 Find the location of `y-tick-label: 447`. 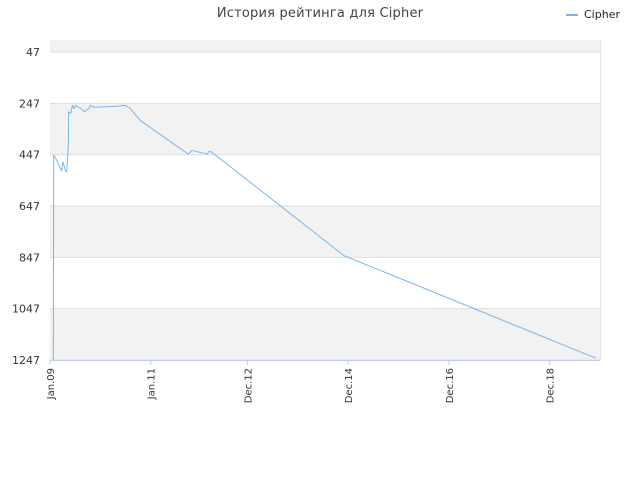

y-tick-label: 447 is located at coordinates (29, 155).